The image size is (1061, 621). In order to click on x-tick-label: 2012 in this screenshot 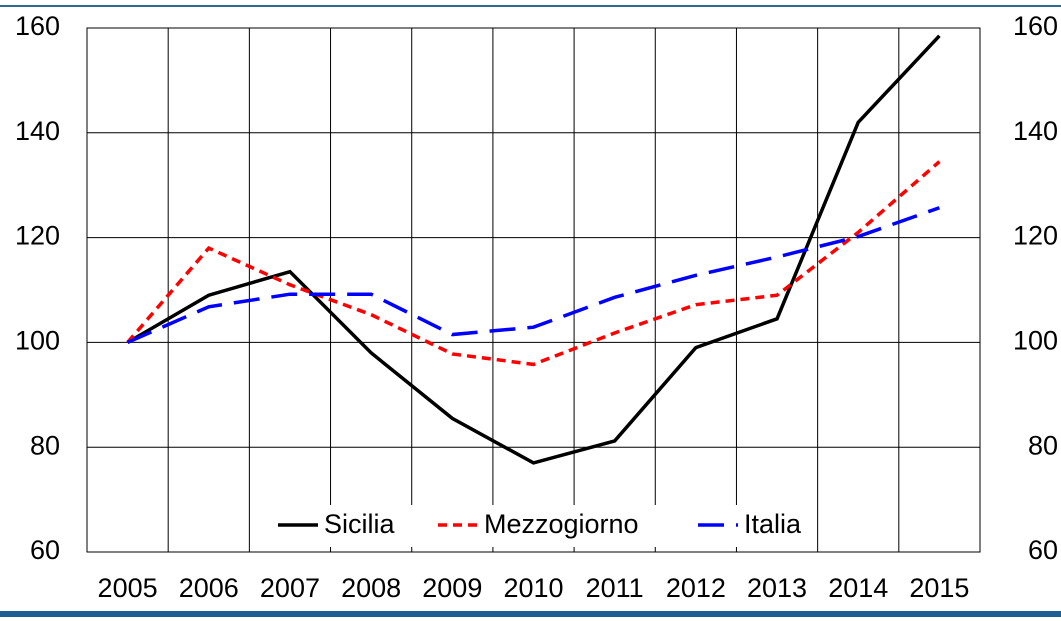, I will do `click(696, 588)`.